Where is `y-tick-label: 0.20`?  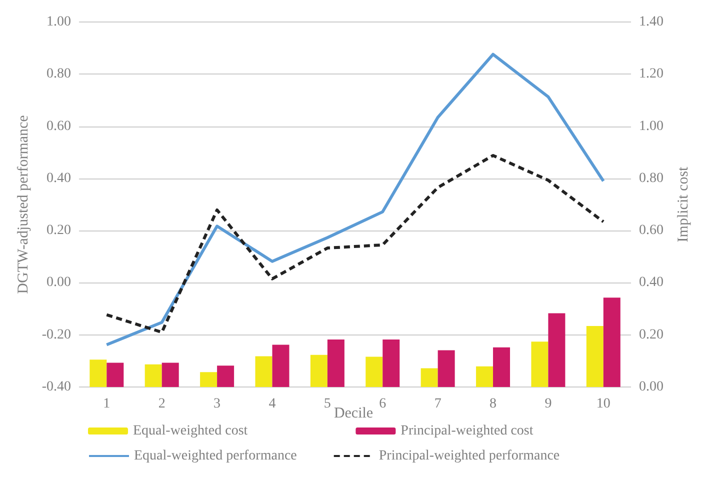
y-tick-label: 0.20 is located at coordinates (59, 230).